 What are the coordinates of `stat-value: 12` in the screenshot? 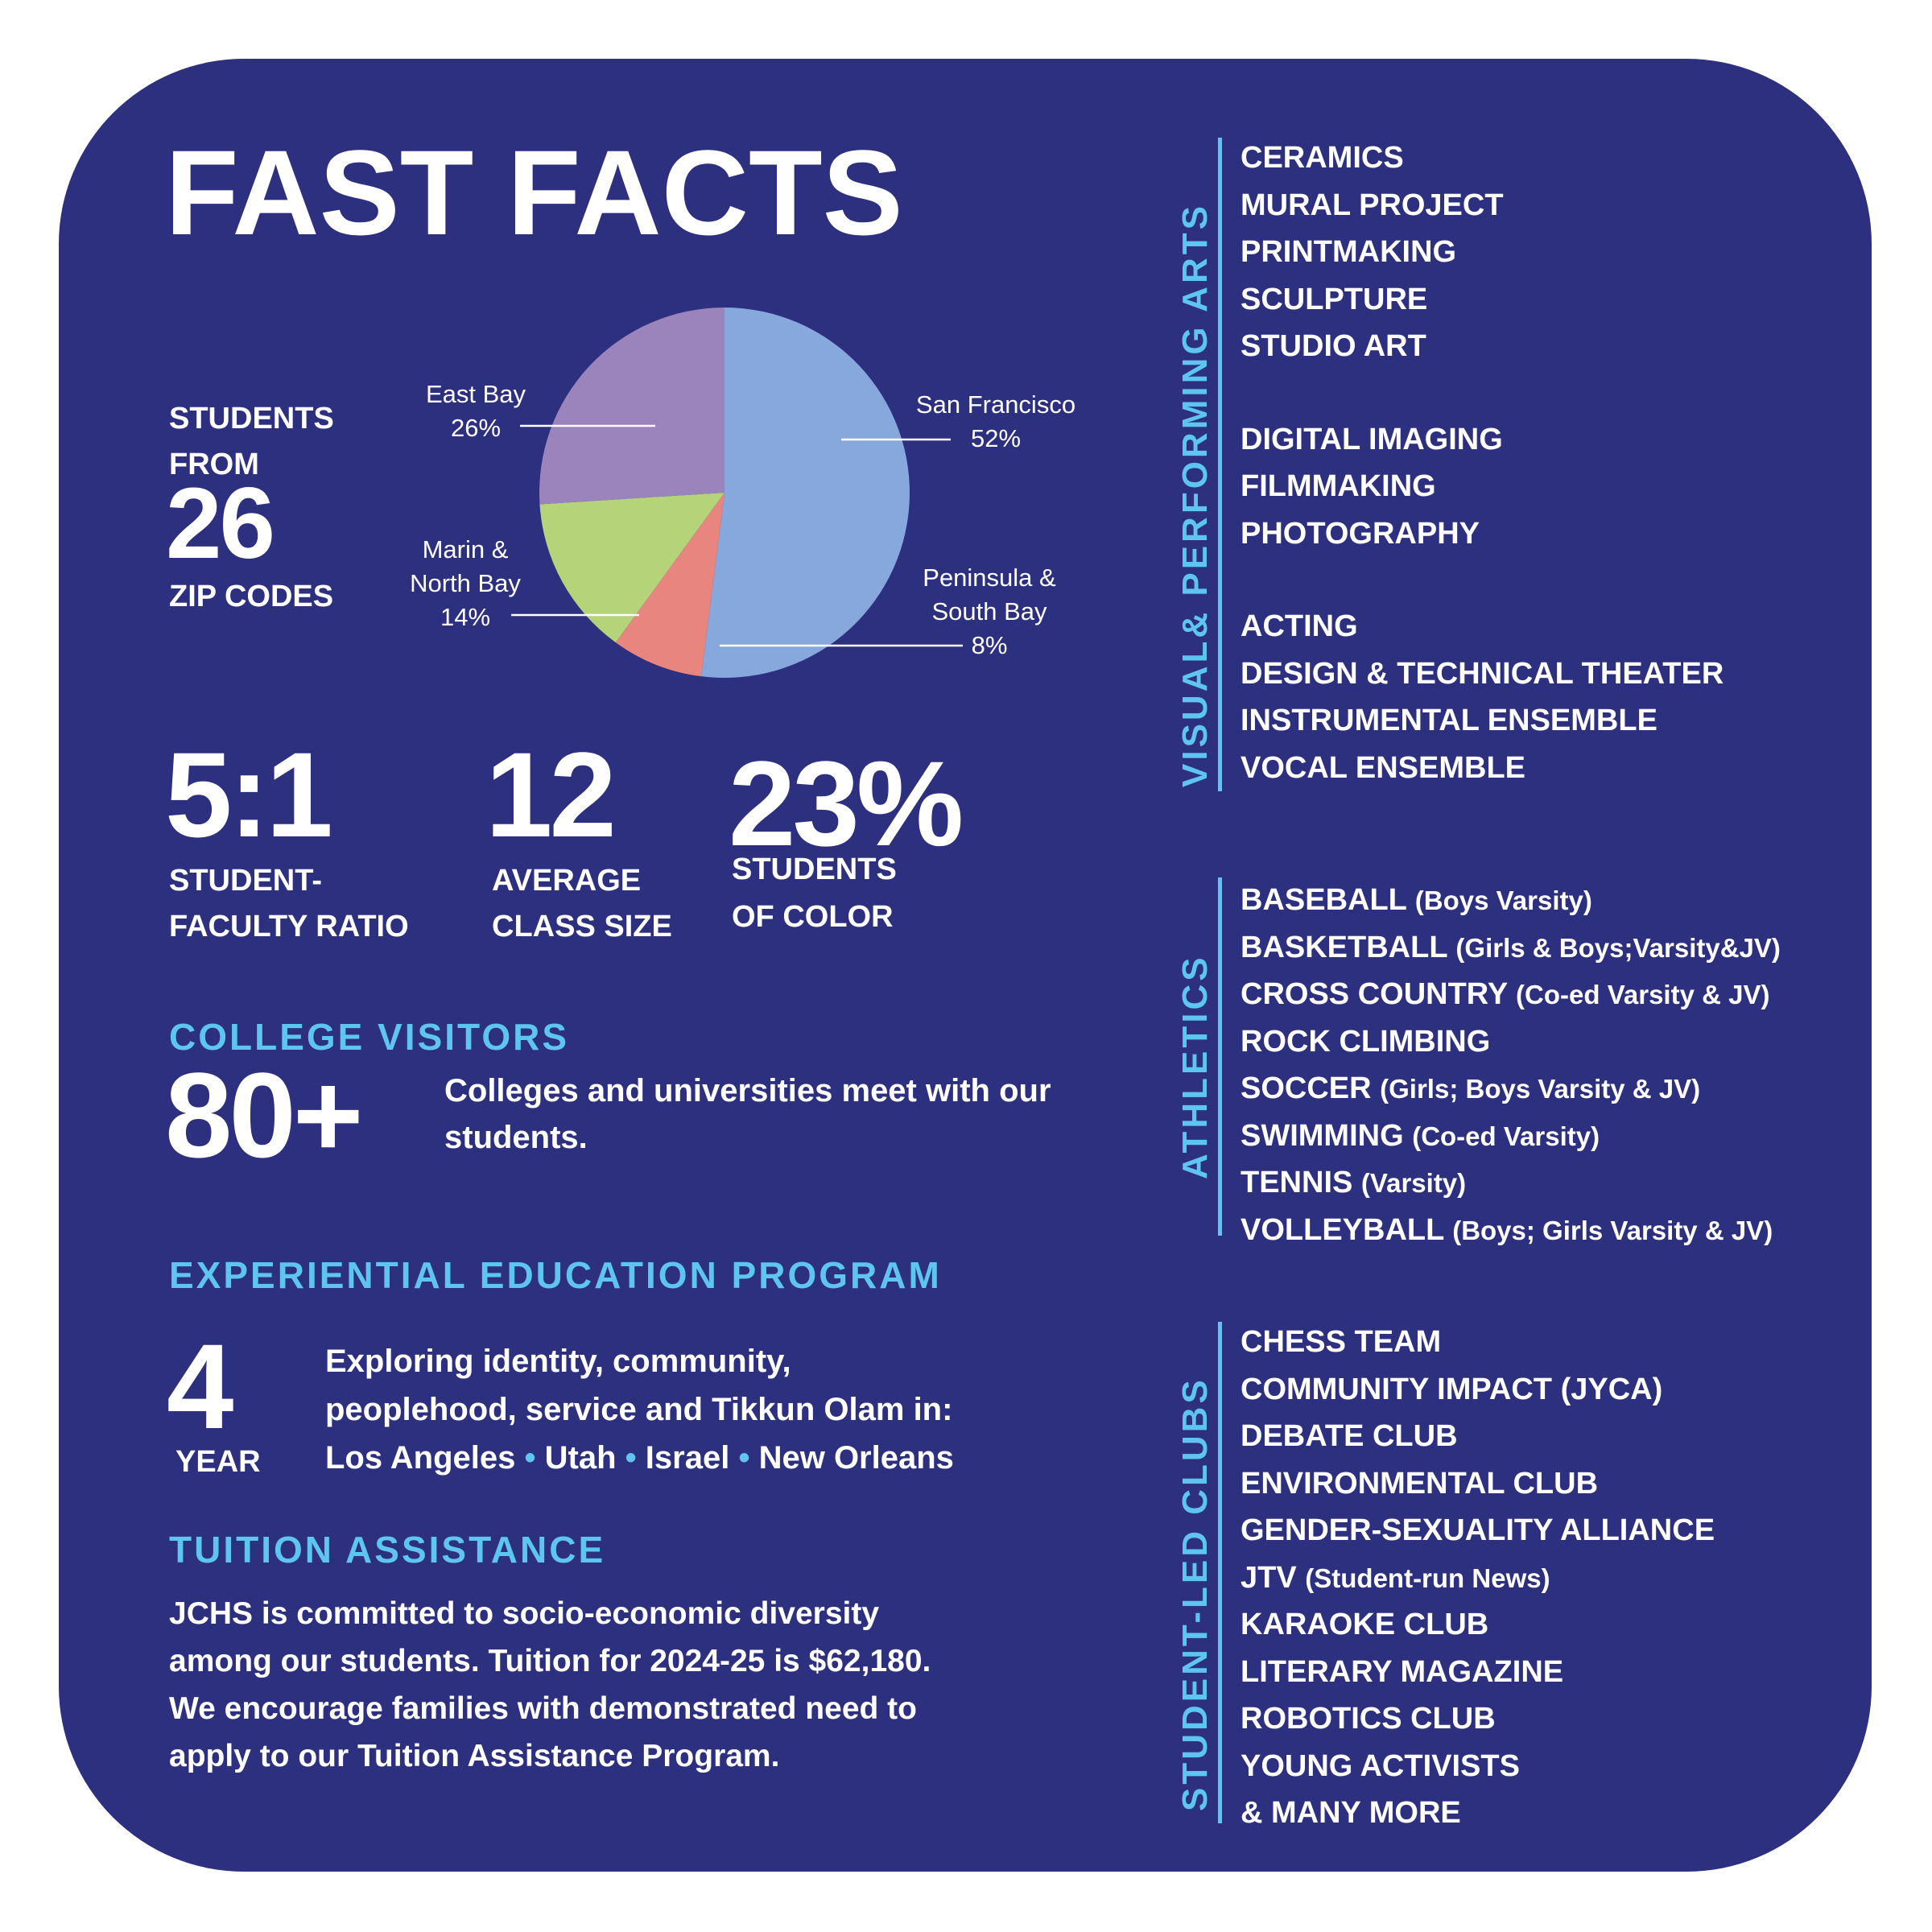 It's located at (551, 794).